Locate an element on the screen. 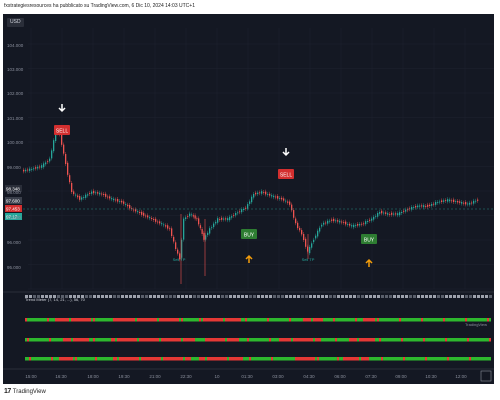 The height and width of the screenshot is (400, 500). tradingview-logo: 17 TradingView is located at coordinates (25, 391).